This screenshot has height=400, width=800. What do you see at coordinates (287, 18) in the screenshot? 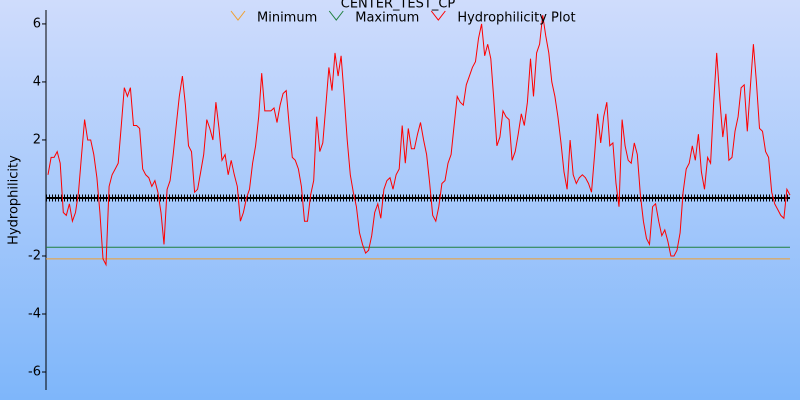
I see `legend-label: Minimum` at bounding box center [287, 18].